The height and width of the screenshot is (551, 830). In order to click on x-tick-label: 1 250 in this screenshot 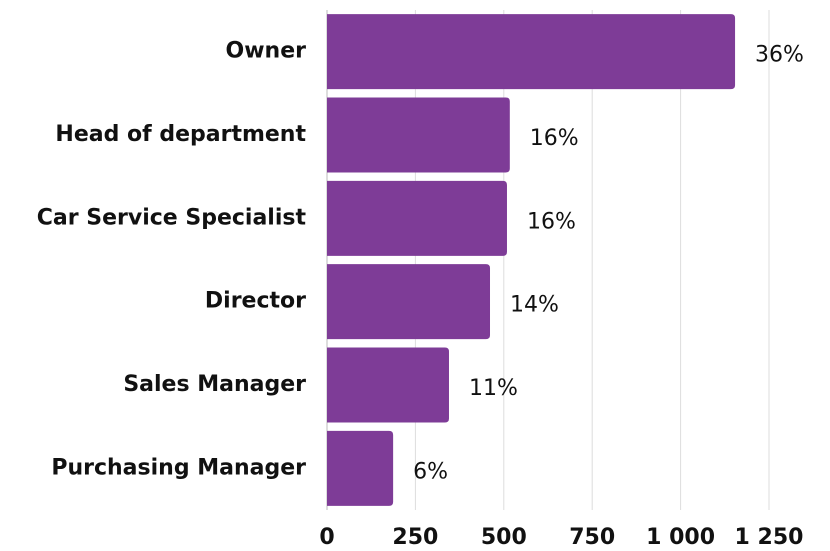, I will do `click(769, 537)`.